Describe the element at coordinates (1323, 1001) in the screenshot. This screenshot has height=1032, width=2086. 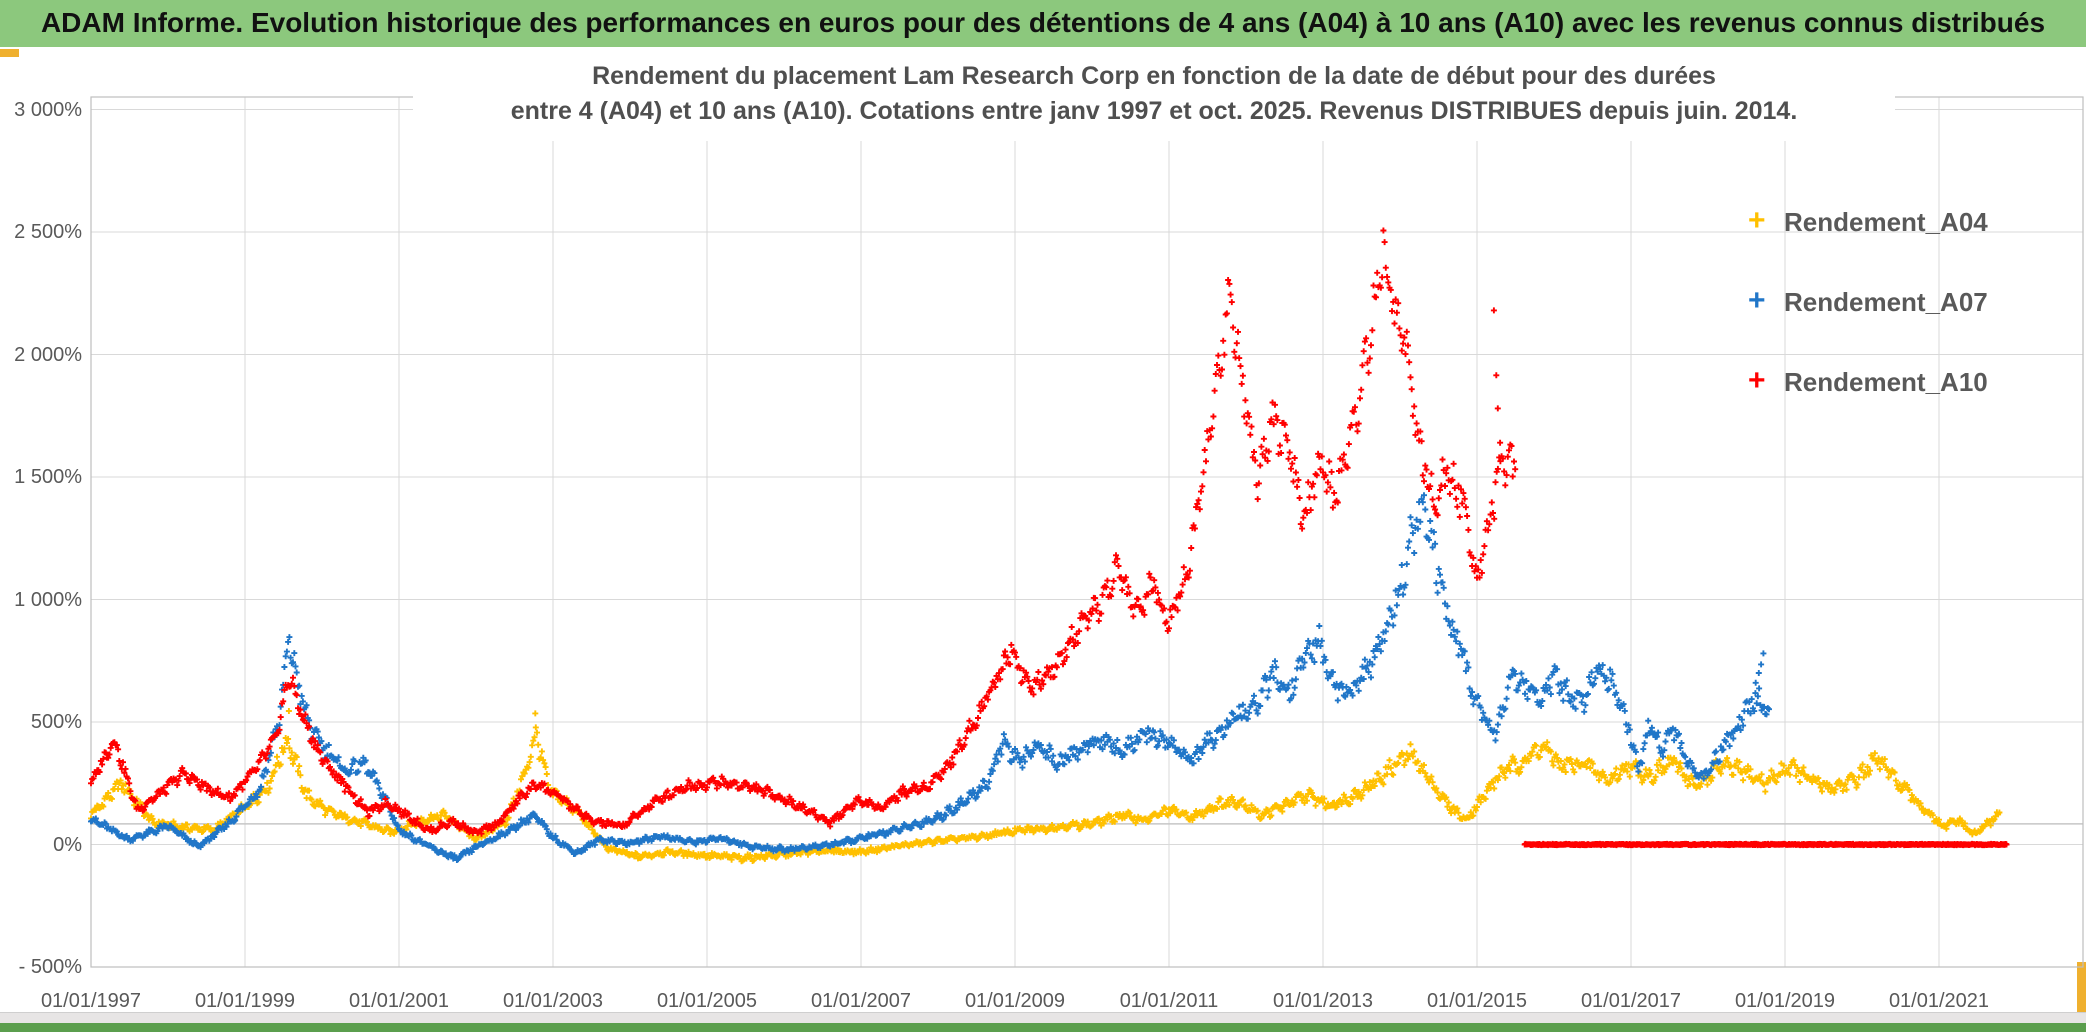
I see `x-axis-label: 01/01/2013` at that location.